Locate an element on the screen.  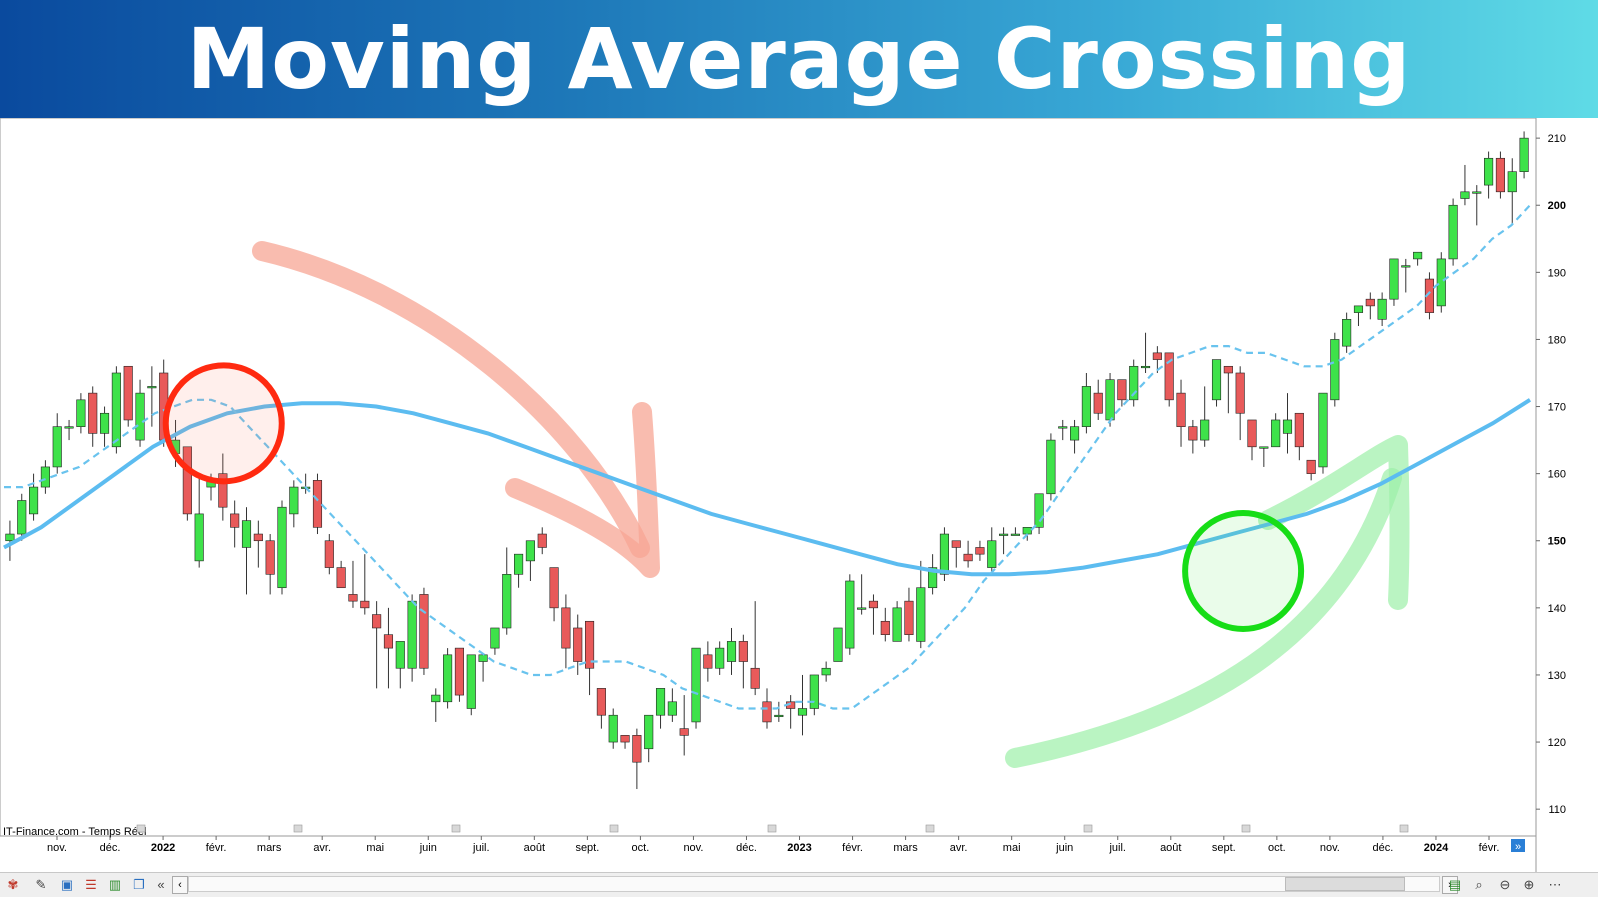
x-tick-label: nov. is located at coordinates (57, 848).